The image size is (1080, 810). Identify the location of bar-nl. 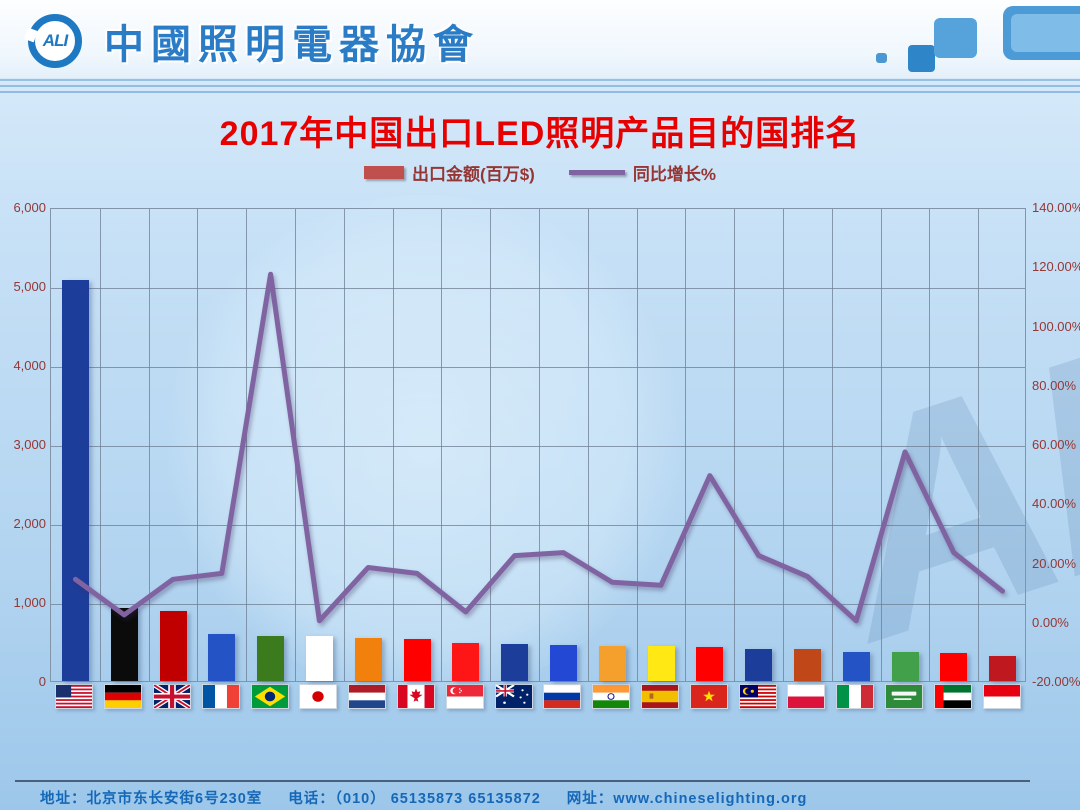
(368, 659).